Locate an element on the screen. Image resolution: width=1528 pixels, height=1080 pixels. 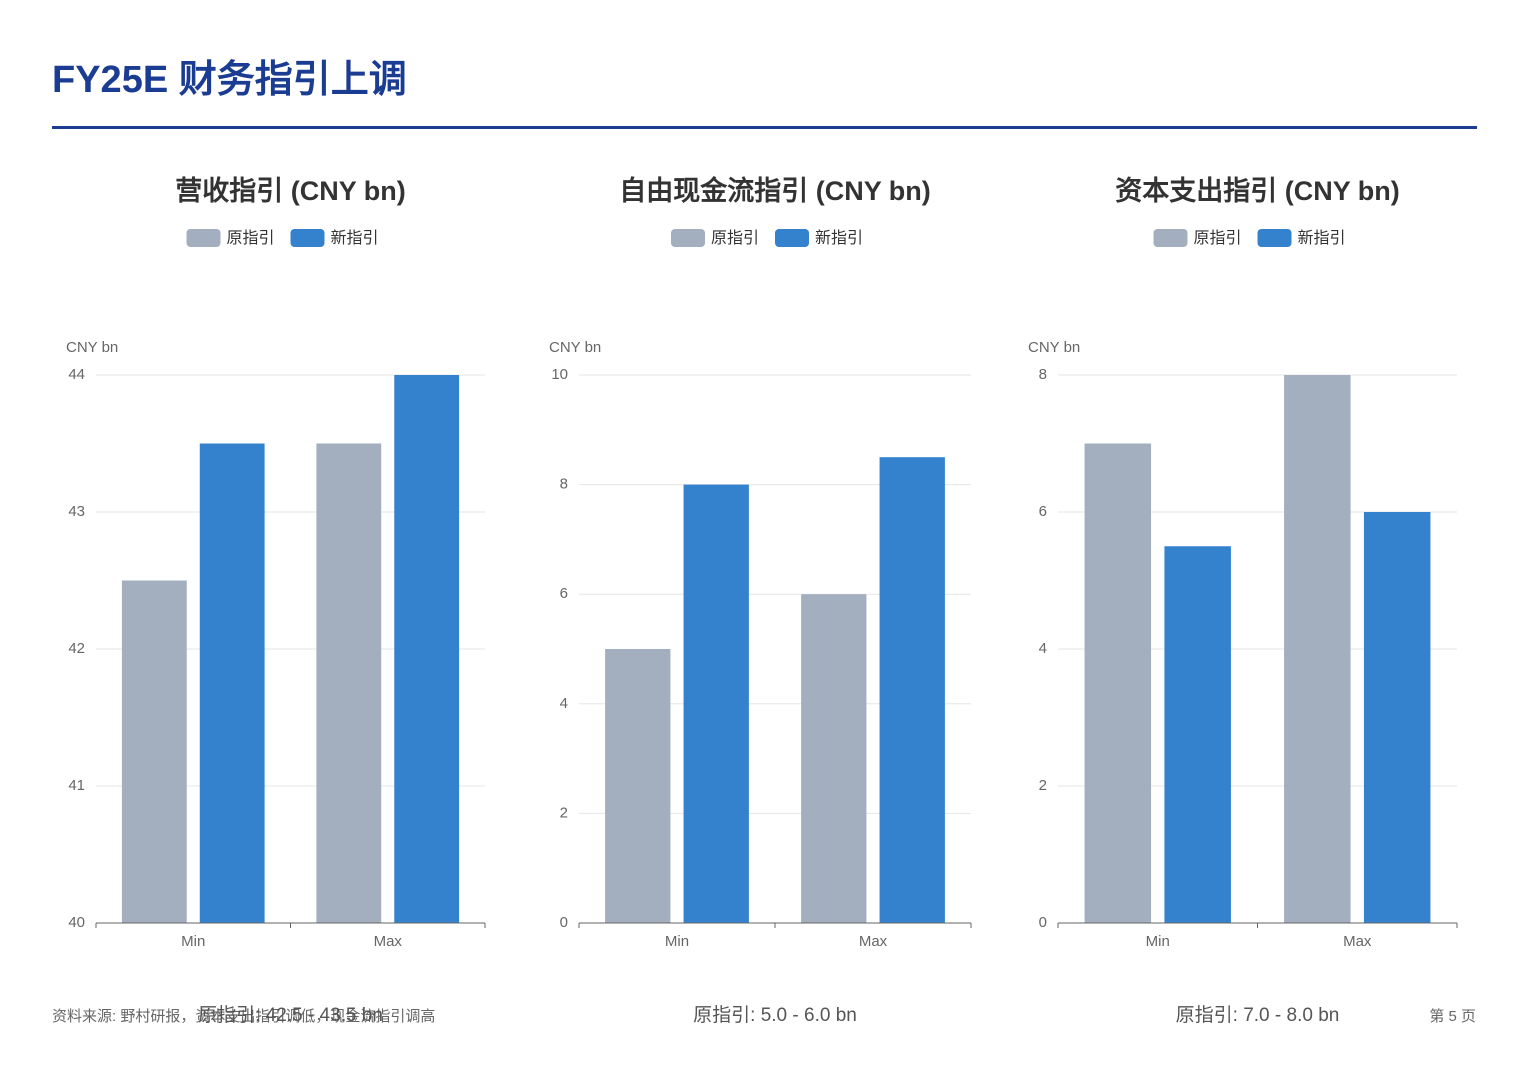
y-tick-label: 41 is located at coordinates (76, 785).